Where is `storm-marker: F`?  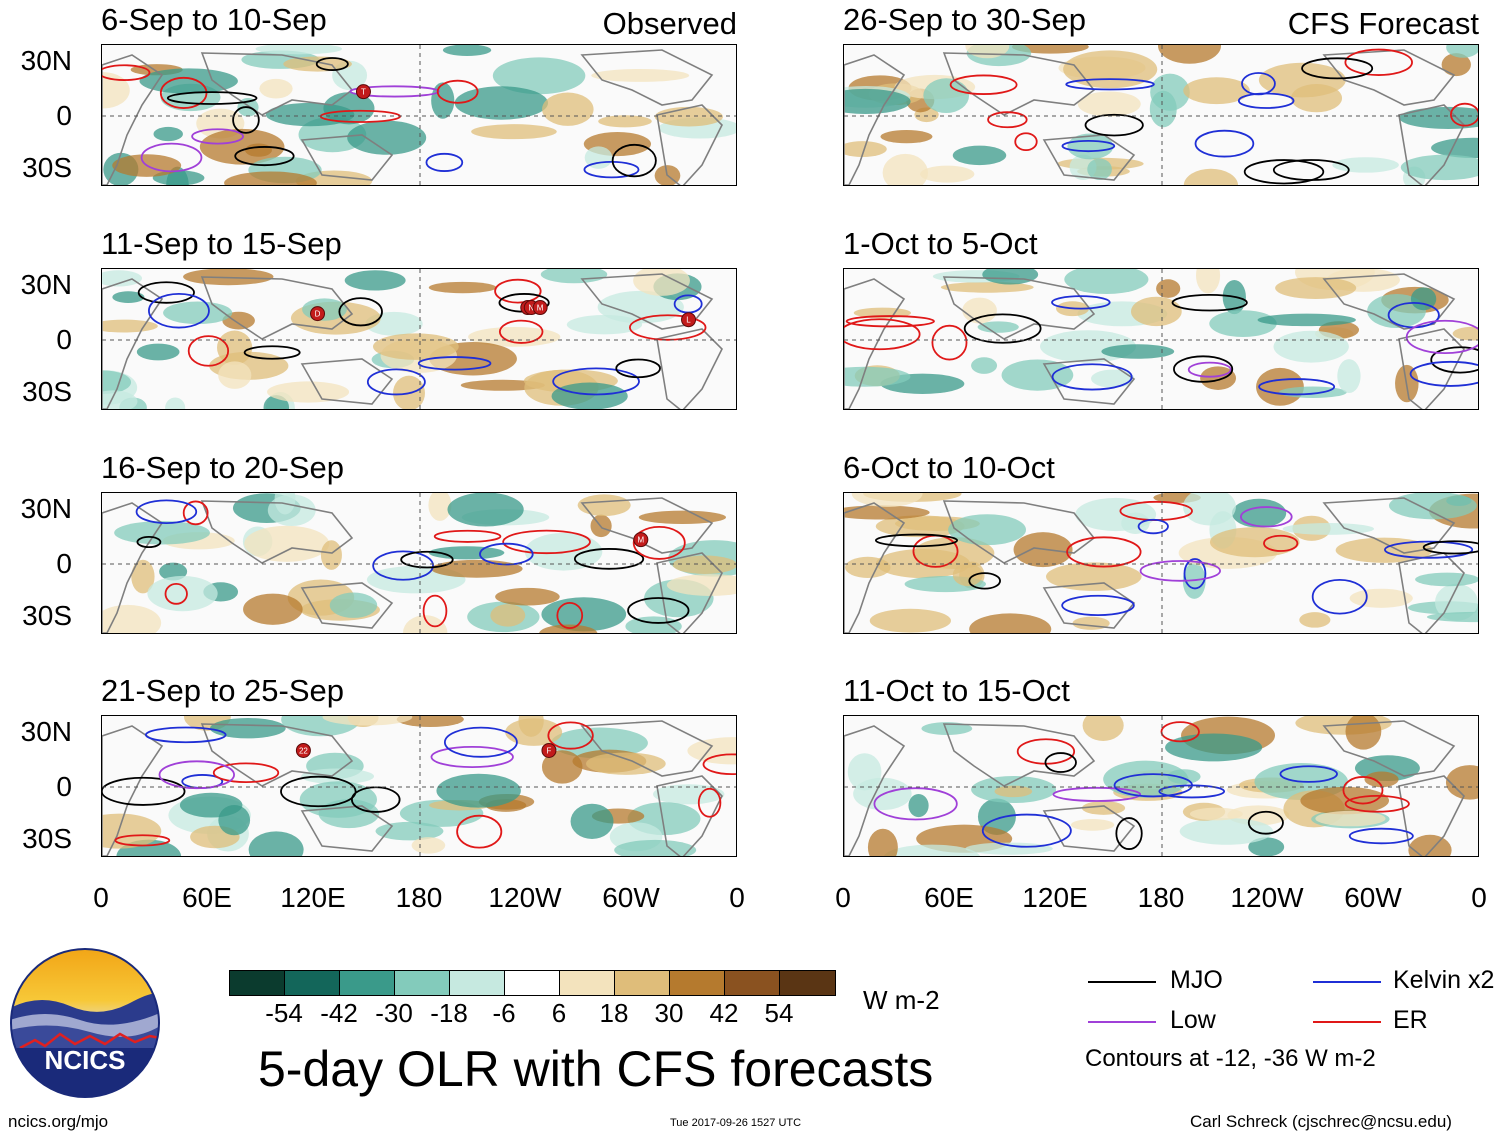
storm-marker: F is located at coordinates (549, 750).